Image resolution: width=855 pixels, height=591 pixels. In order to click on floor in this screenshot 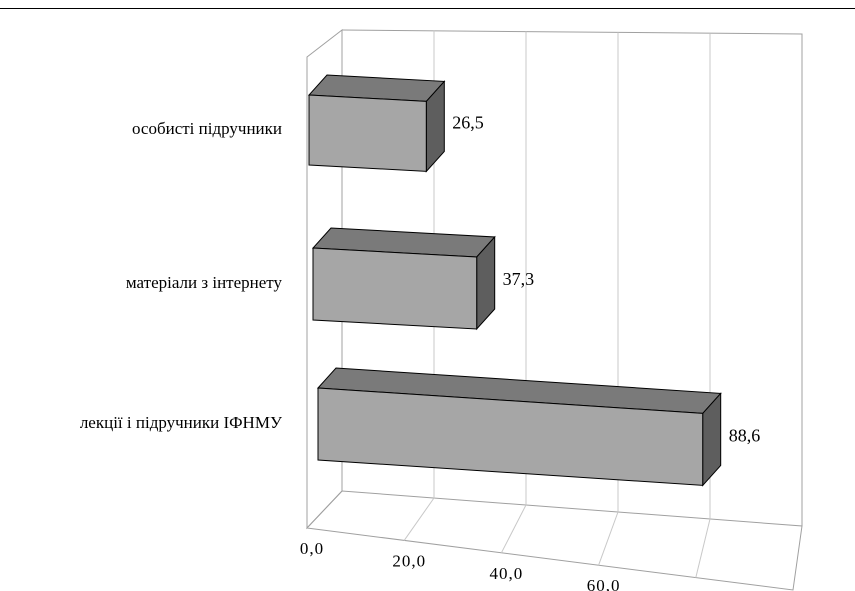, I will do `click(554, 540)`.